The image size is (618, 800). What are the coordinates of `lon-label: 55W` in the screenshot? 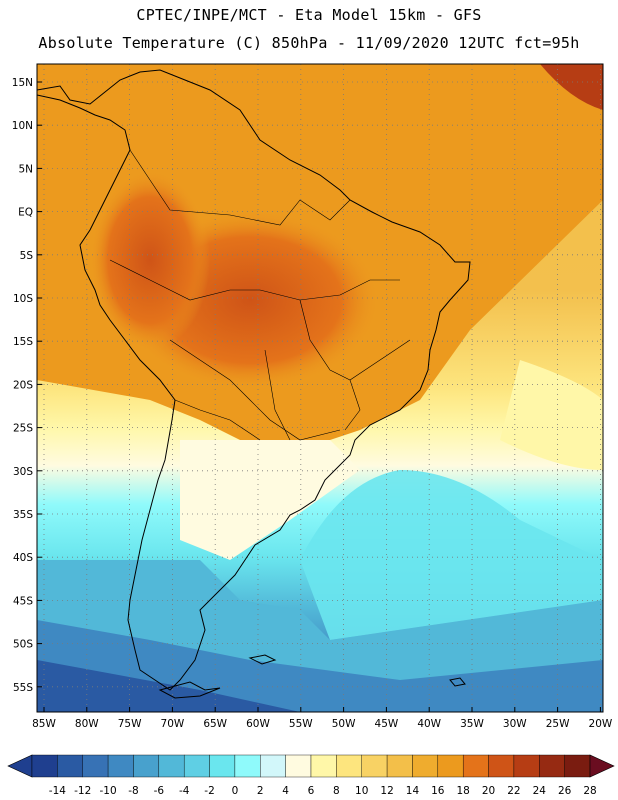 It's located at (301, 724).